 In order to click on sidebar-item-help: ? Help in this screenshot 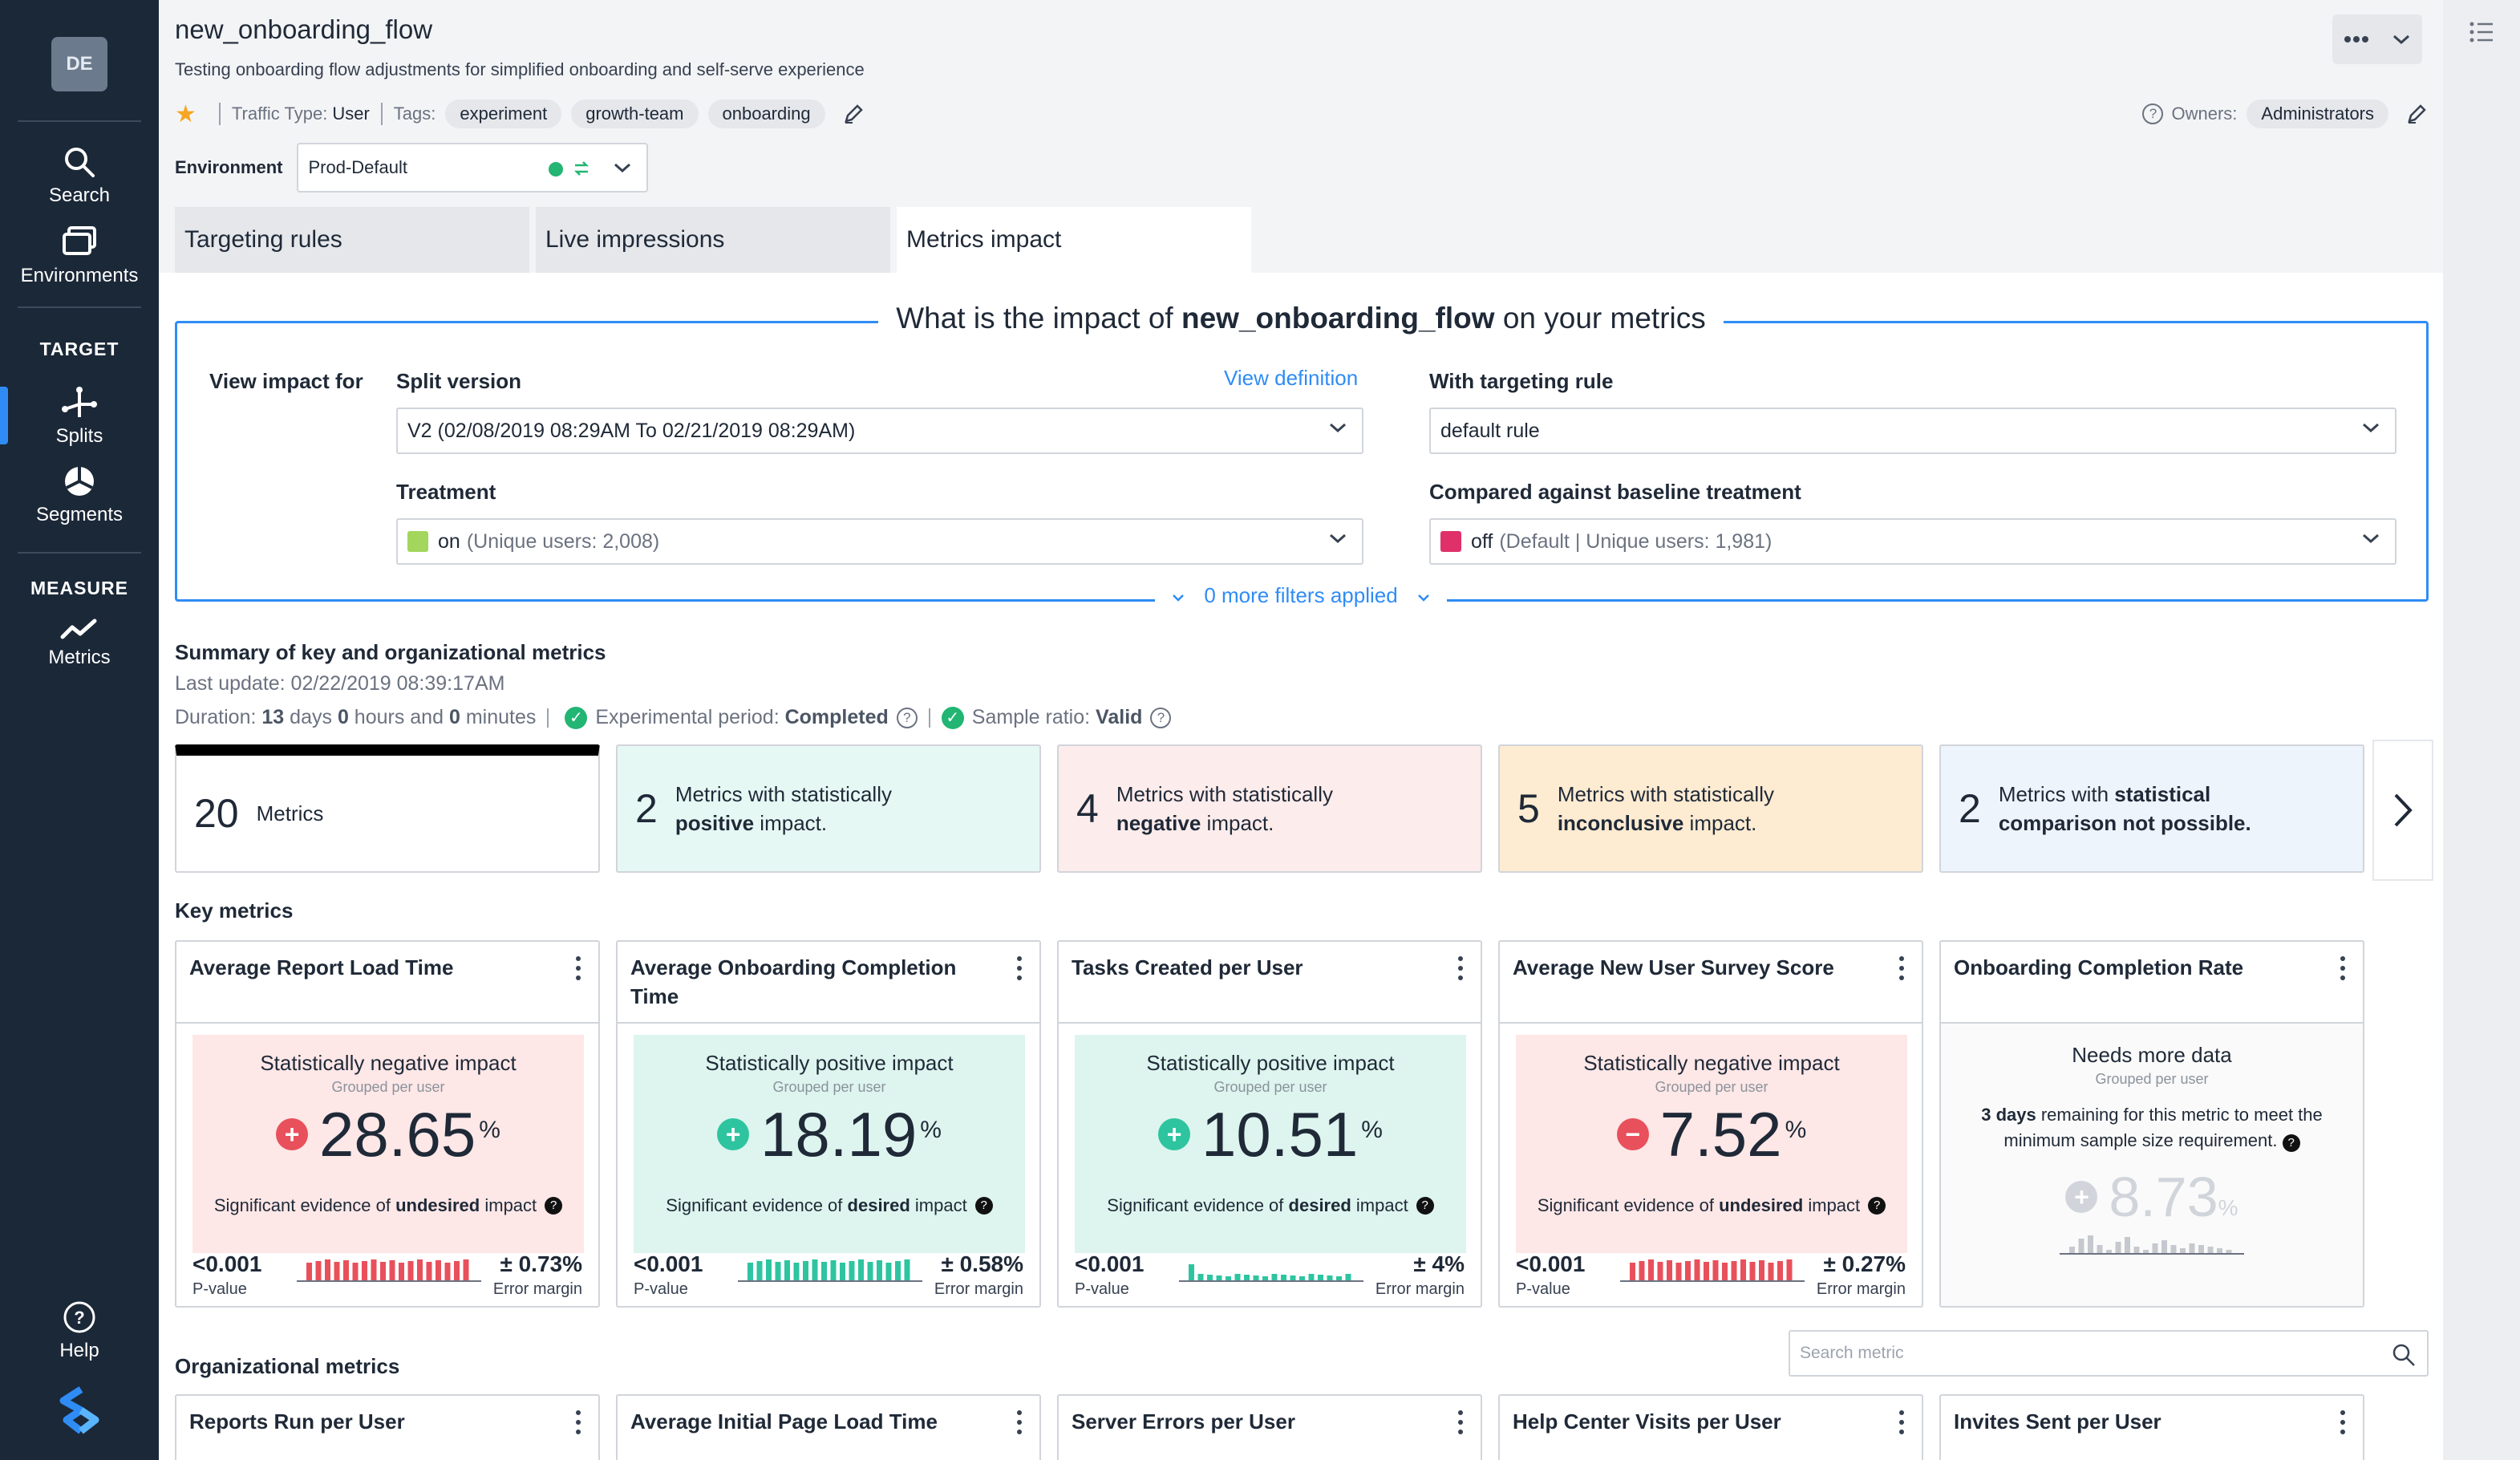, I will do `click(79, 1331)`.